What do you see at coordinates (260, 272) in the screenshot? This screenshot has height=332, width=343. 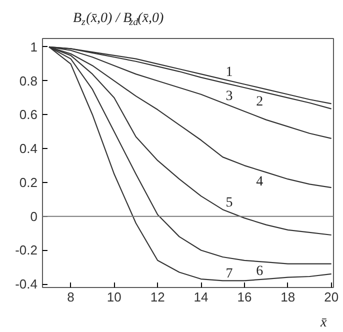 I see `series-label: 6` at bounding box center [260, 272].